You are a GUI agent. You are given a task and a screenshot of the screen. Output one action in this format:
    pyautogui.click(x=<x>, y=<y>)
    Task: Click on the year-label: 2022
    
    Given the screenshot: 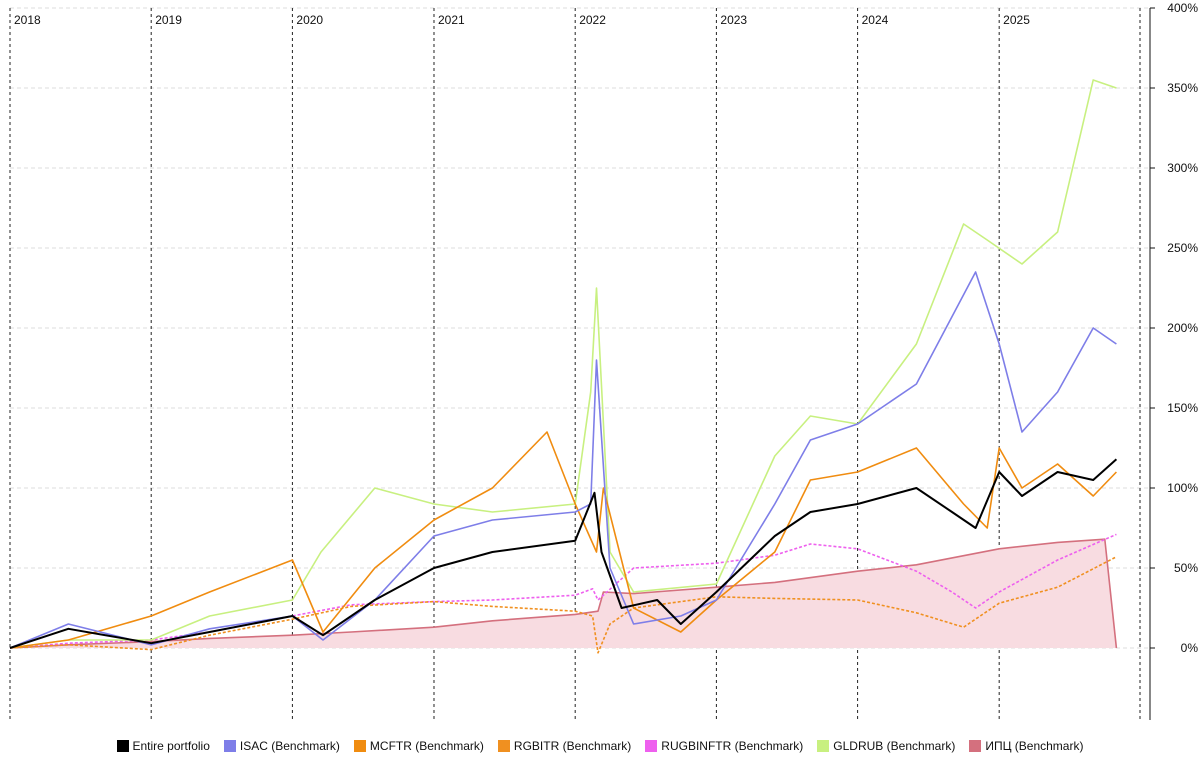 What is the action you would take?
    pyautogui.click(x=592, y=20)
    